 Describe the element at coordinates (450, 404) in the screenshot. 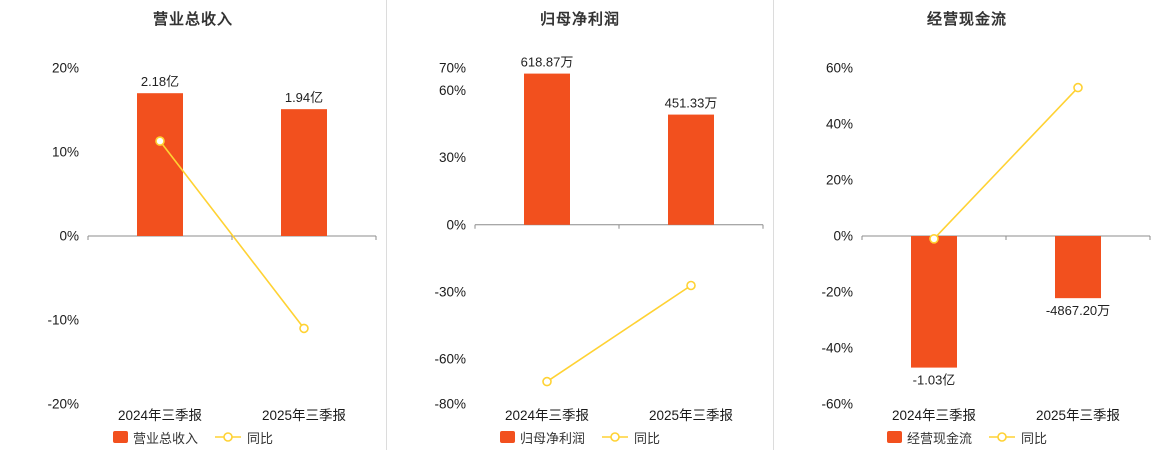

I see `svg-text: -80%` at that location.